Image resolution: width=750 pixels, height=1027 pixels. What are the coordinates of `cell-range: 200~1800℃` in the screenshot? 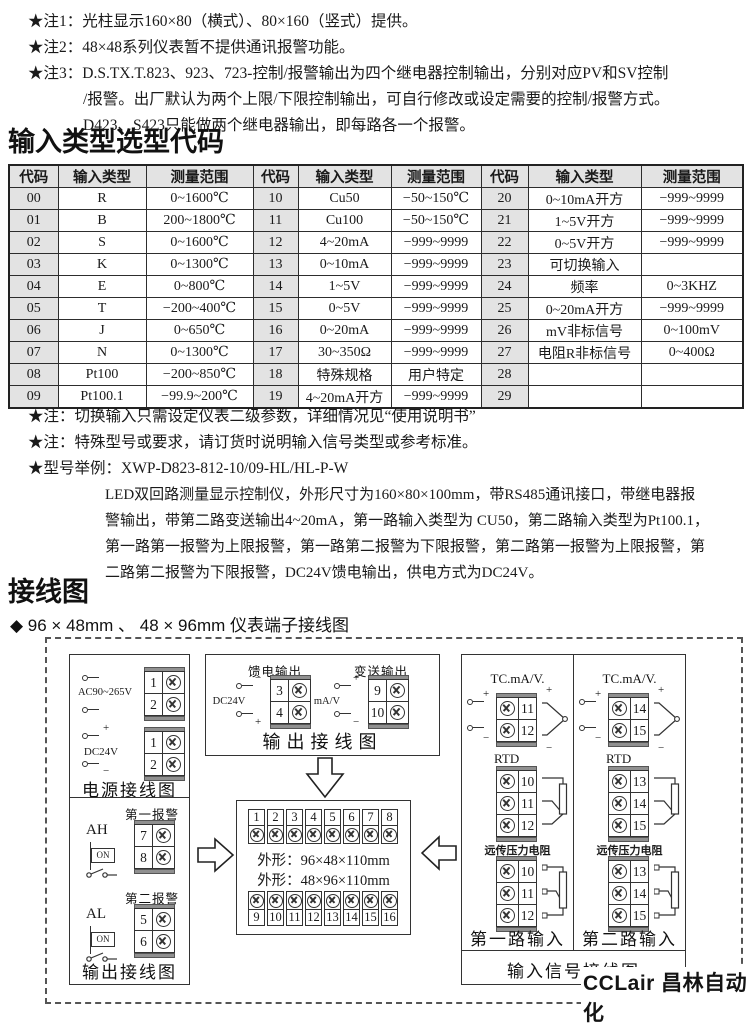 It's located at (199, 220).